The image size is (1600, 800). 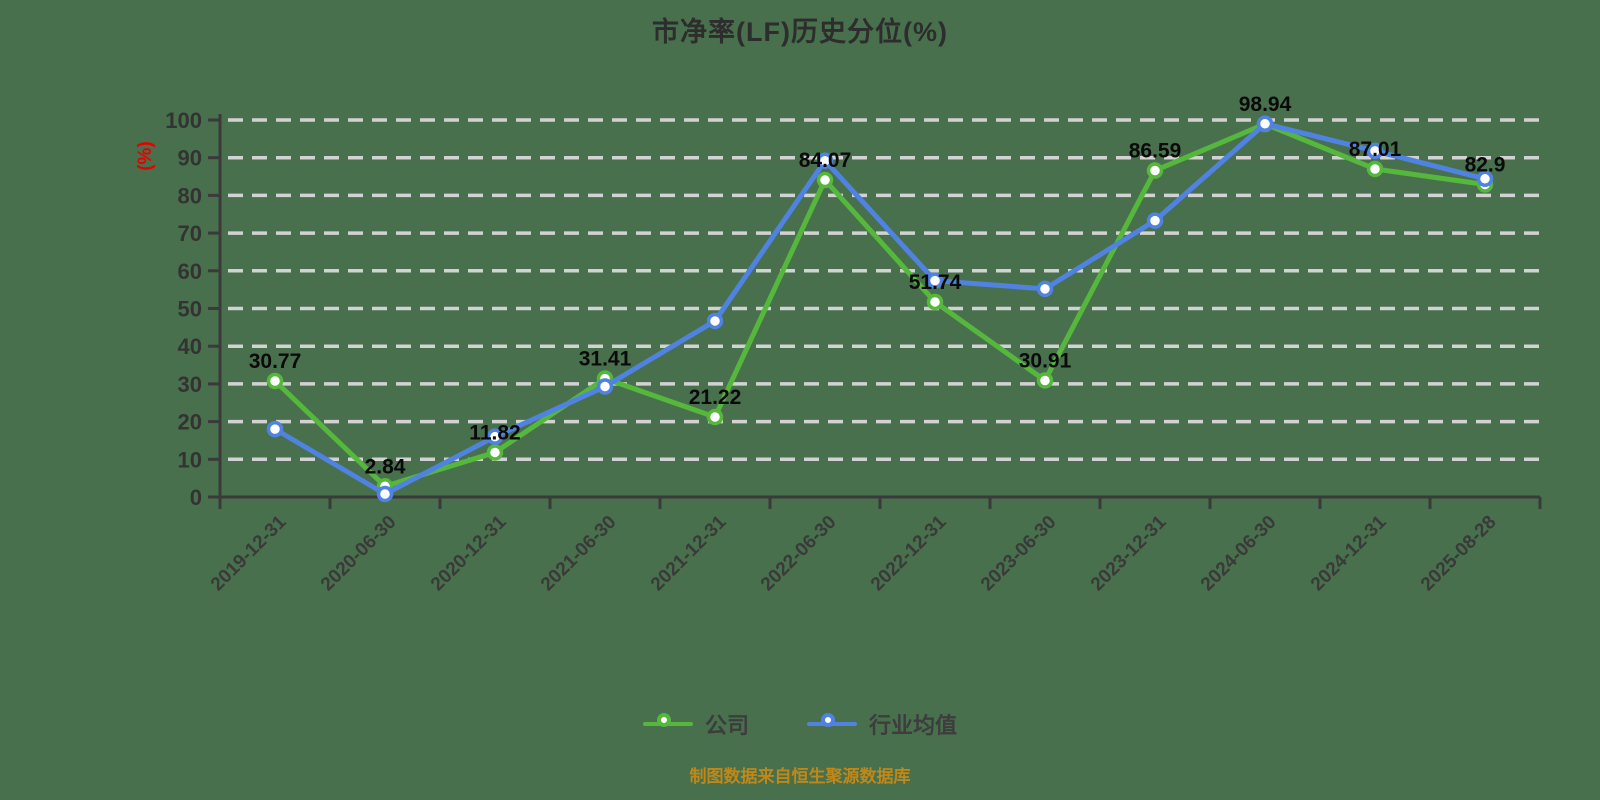 I want to click on industry-line-marker-icon, so click(x=832, y=724).